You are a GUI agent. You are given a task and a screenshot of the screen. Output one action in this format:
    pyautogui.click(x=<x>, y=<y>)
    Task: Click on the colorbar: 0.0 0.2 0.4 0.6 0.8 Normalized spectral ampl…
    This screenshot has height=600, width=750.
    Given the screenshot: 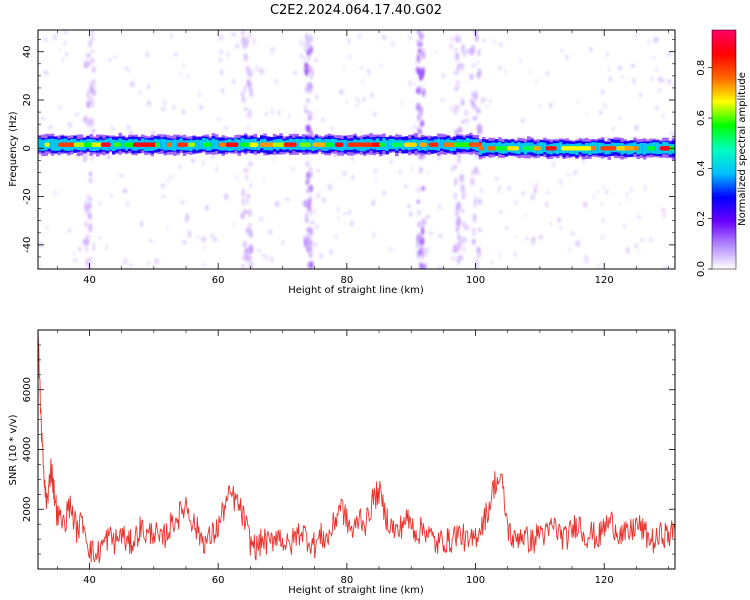 What is the action you would take?
    pyautogui.click(x=722, y=153)
    